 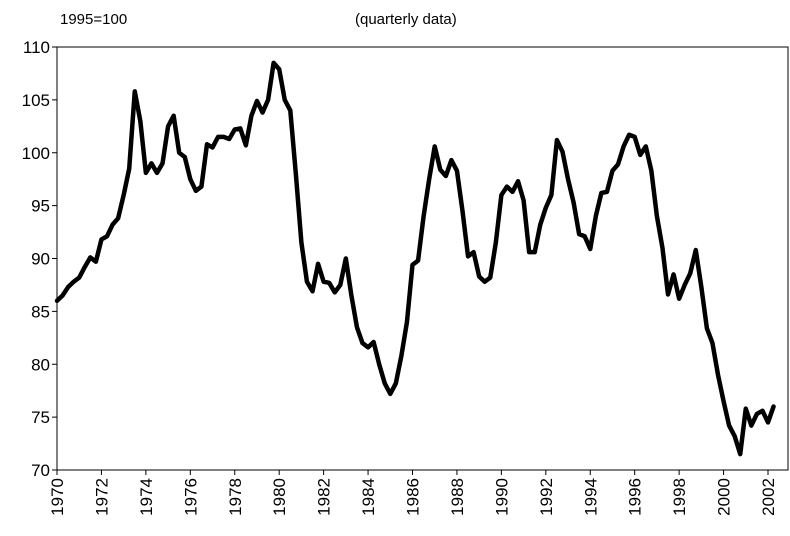 What do you see at coordinates (190, 497) in the screenshot?
I see `x-tick-label: 1976` at bounding box center [190, 497].